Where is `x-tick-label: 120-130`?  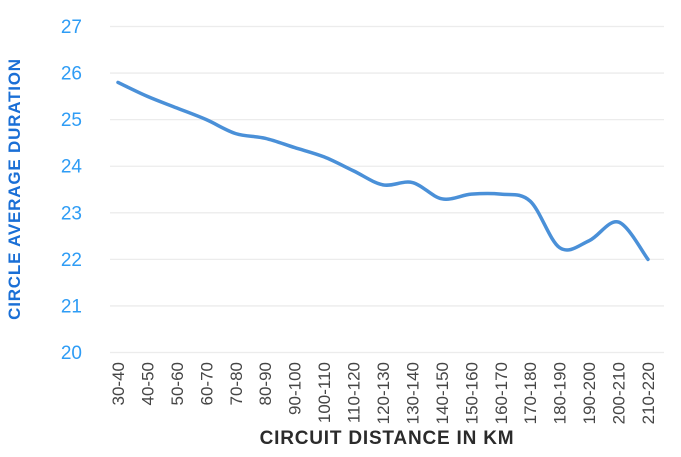 x-tick-label: 120-130 is located at coordinates (383, 393).